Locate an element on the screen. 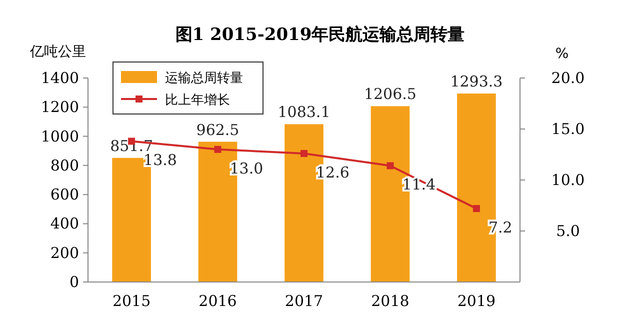  y-tick-label: 1000 is located at coordinates (59, 136).